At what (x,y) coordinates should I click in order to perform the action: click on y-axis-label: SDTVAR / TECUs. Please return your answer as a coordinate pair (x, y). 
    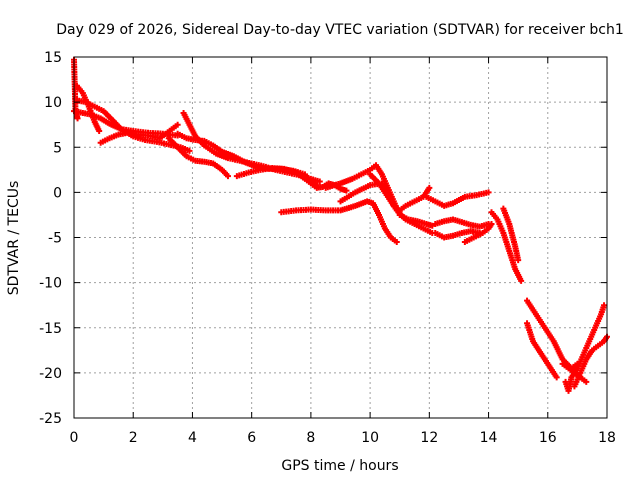
    Looking at the image, I should click on (14, 238).